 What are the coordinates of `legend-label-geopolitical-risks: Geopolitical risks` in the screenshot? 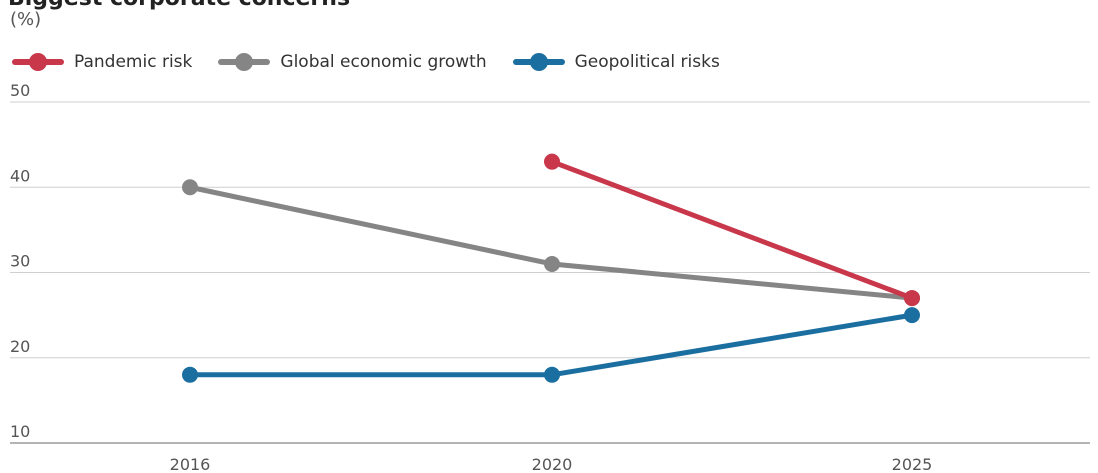 It's located at (647, 62).